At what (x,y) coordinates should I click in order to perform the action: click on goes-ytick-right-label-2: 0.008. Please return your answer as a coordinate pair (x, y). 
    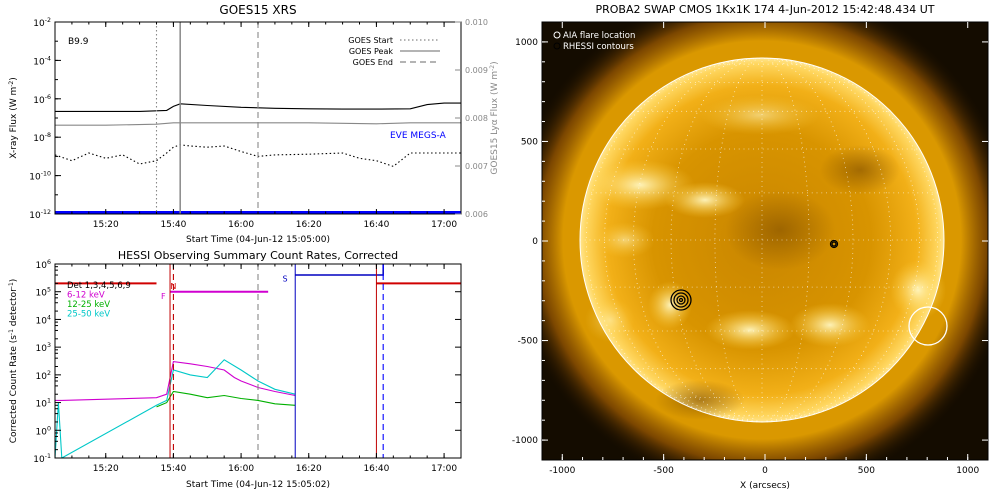
    Looking at the image, I should click on (476, 118).